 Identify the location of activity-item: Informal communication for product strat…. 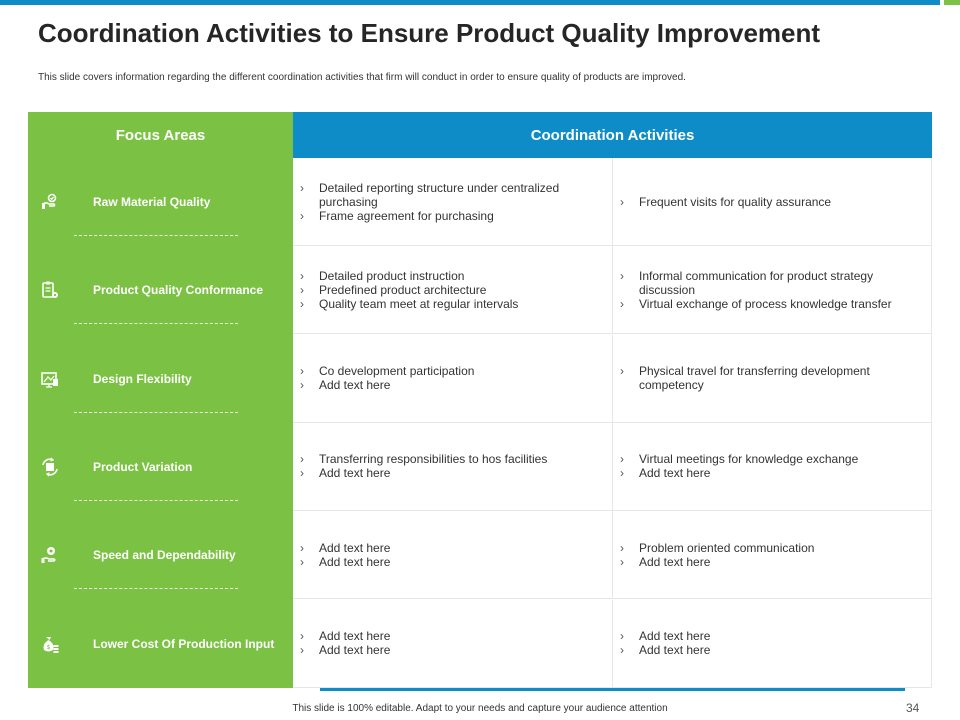
(771, 283).